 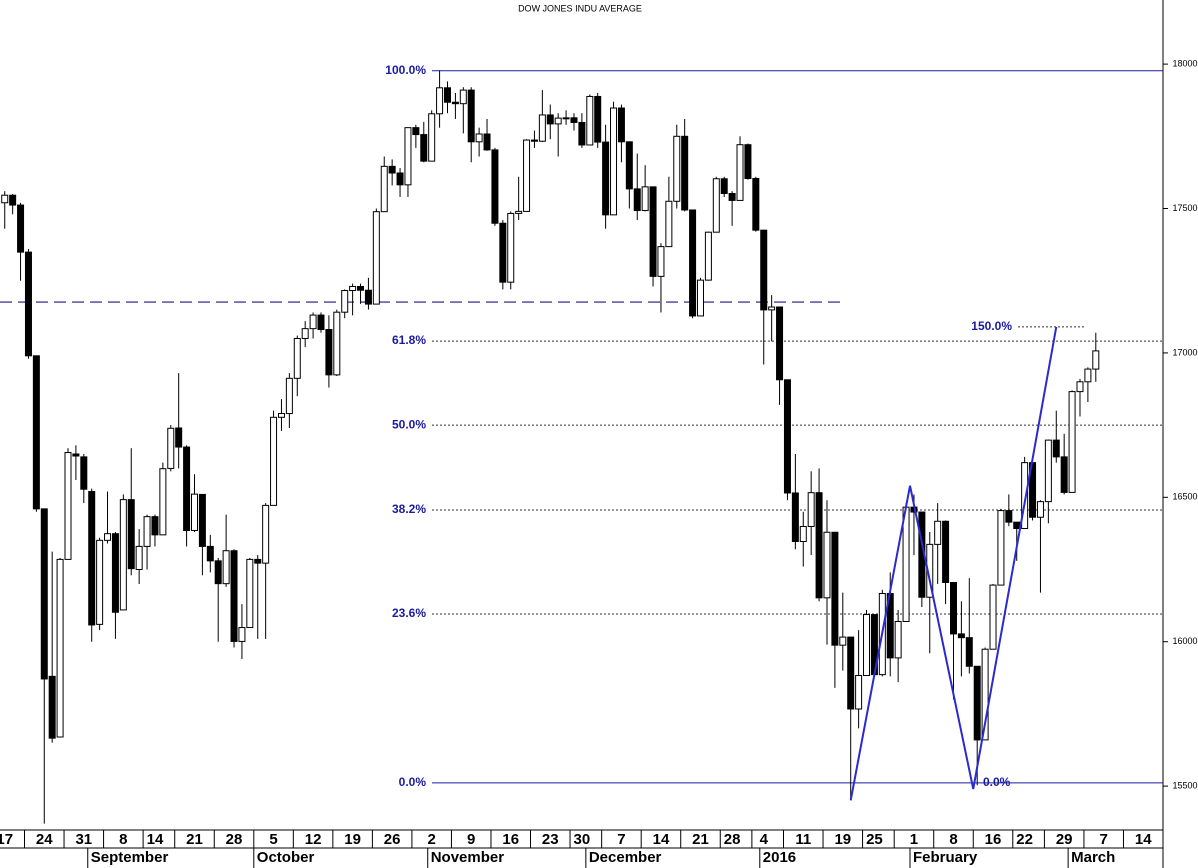 What do you see at coordinates (803, 839) in the screenshot?
I see `x-tick-label: 11` at bounding box center [803, 839].